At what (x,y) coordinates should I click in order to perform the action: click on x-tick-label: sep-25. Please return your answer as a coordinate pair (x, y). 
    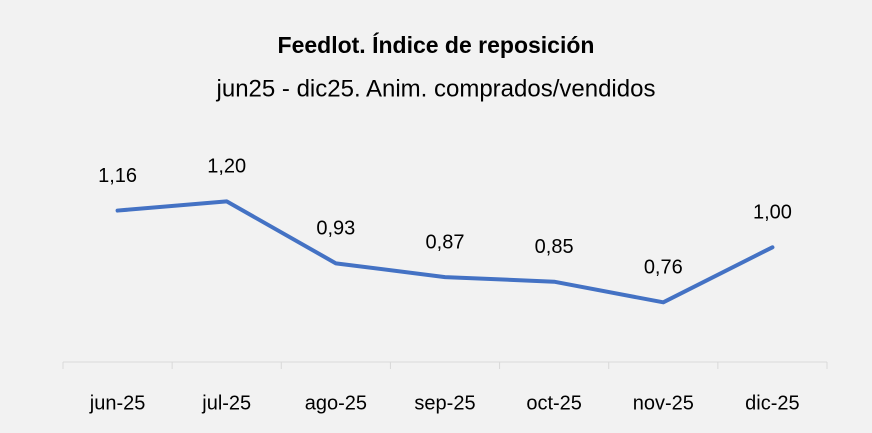
    Looking at the image, I should click on (444, 403).